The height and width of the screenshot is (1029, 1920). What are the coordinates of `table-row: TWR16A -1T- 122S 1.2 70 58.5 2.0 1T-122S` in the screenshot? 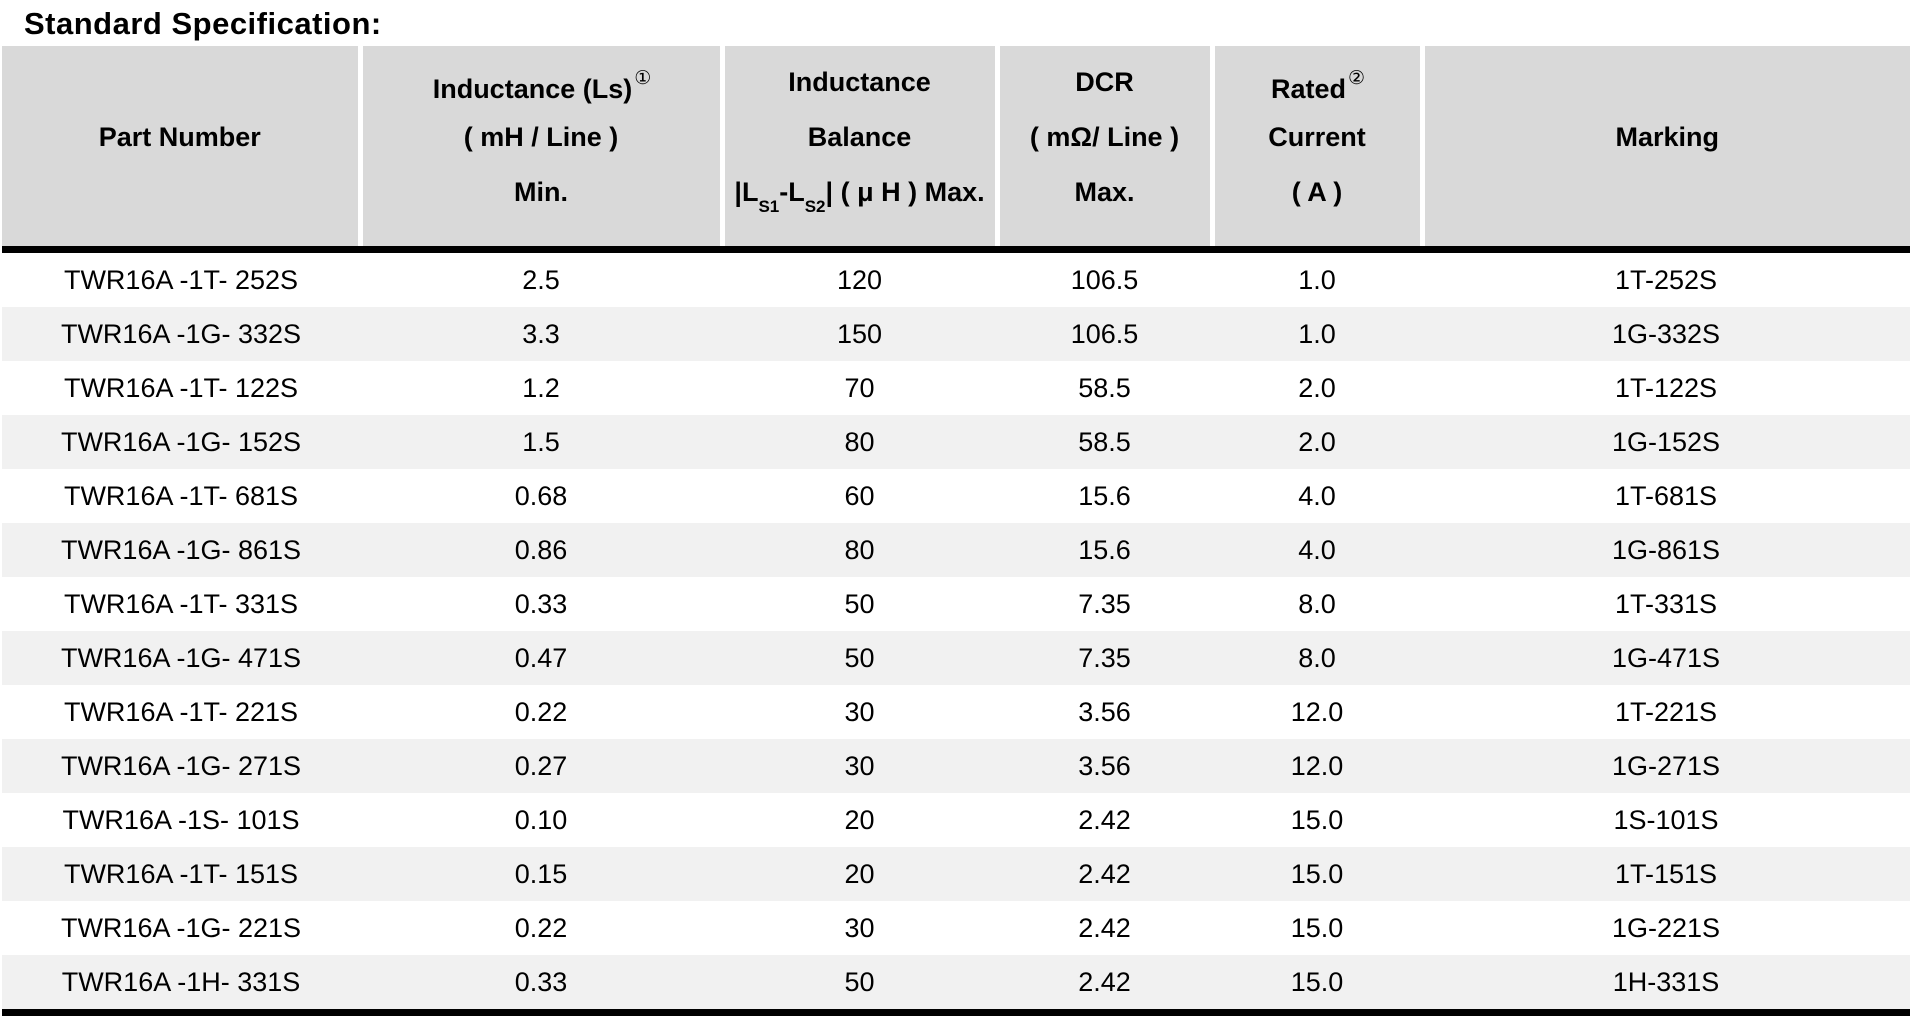 It's located at (956, 388).